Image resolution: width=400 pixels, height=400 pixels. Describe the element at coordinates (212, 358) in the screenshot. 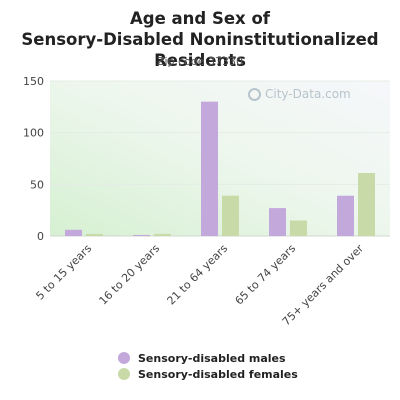

I see `legend-label-males: Sensory-disabled males` at that location.